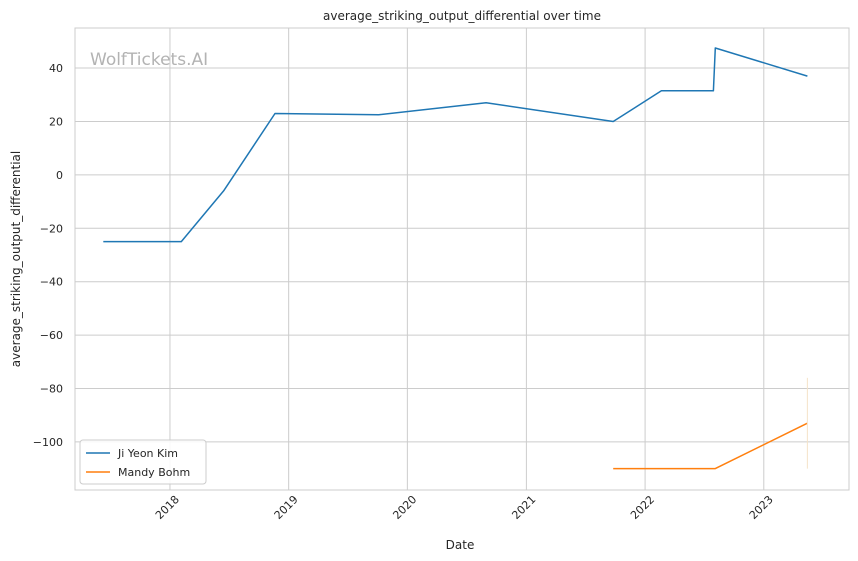 The image size is (858, 561). Describe the element at coordinates (56, 121) in the screenshot. I see `y-tick-label: 20` at that location.